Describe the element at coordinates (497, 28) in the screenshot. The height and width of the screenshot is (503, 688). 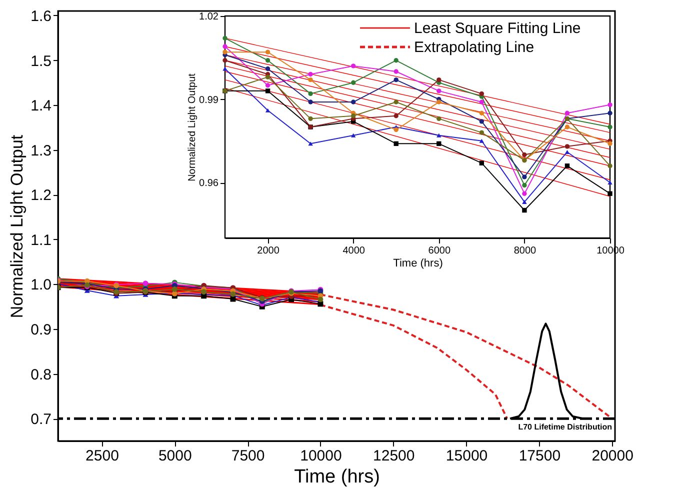
I see `text: Least Square Fitting Line` at that location.